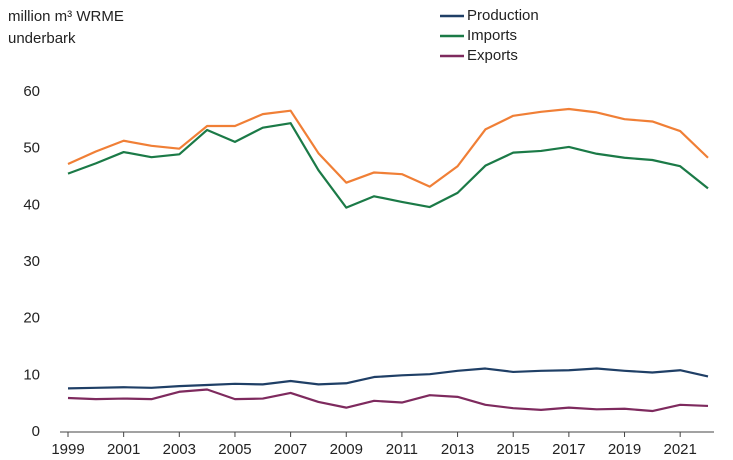  I want to click on y-axis-label: underbark, so click(42, 38).